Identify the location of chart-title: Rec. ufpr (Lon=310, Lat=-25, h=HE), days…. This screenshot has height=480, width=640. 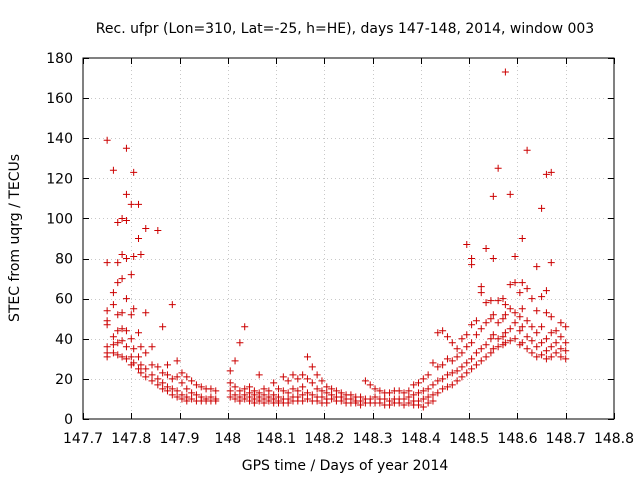
(345, 29).